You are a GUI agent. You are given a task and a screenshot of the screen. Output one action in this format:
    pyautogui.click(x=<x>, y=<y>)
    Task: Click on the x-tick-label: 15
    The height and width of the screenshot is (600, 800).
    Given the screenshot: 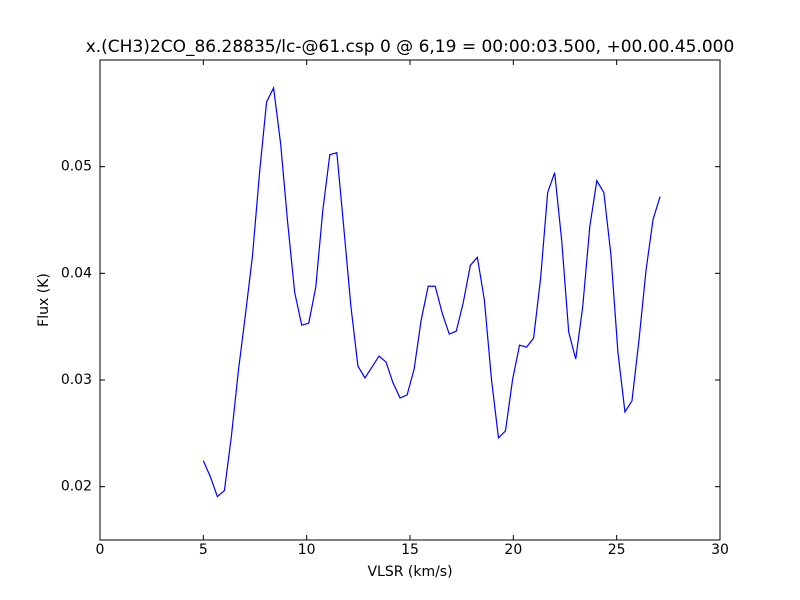 What is the action you would take?
    pyautogui.click(x=410, y=550)
    